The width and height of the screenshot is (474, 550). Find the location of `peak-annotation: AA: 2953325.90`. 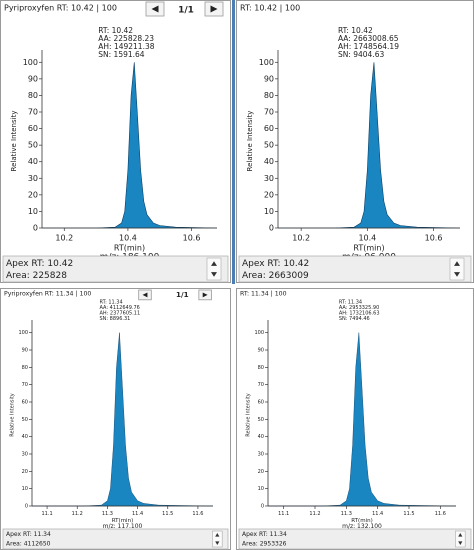

peak-annotation: AA: 2953325.90 is located at coordinates (359, 308).